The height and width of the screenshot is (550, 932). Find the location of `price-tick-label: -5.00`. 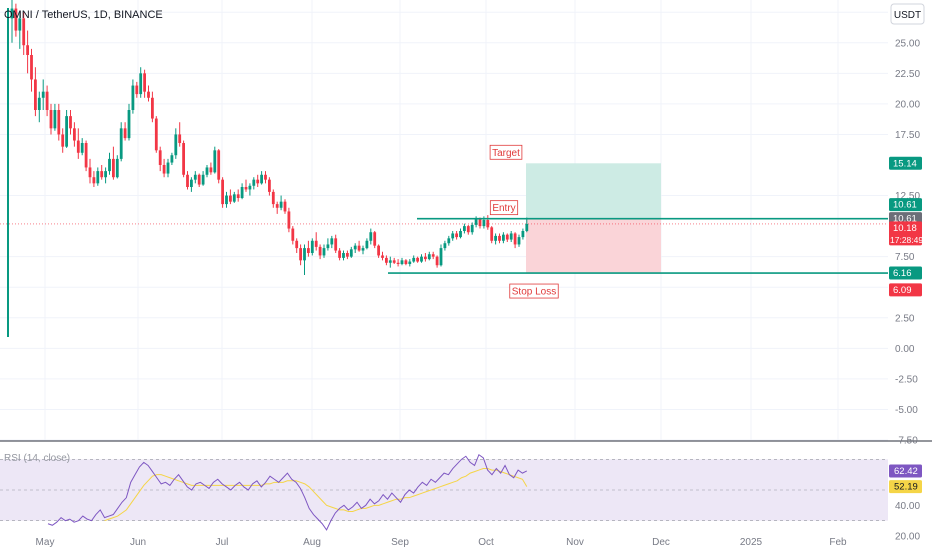

price-tick-label: -5.00 is located at coordinates (906, 410).